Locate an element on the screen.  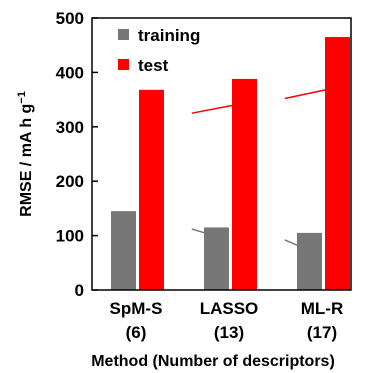
y-axis-title-main: RMSE / mA h g is located at coordinates (26, 160).